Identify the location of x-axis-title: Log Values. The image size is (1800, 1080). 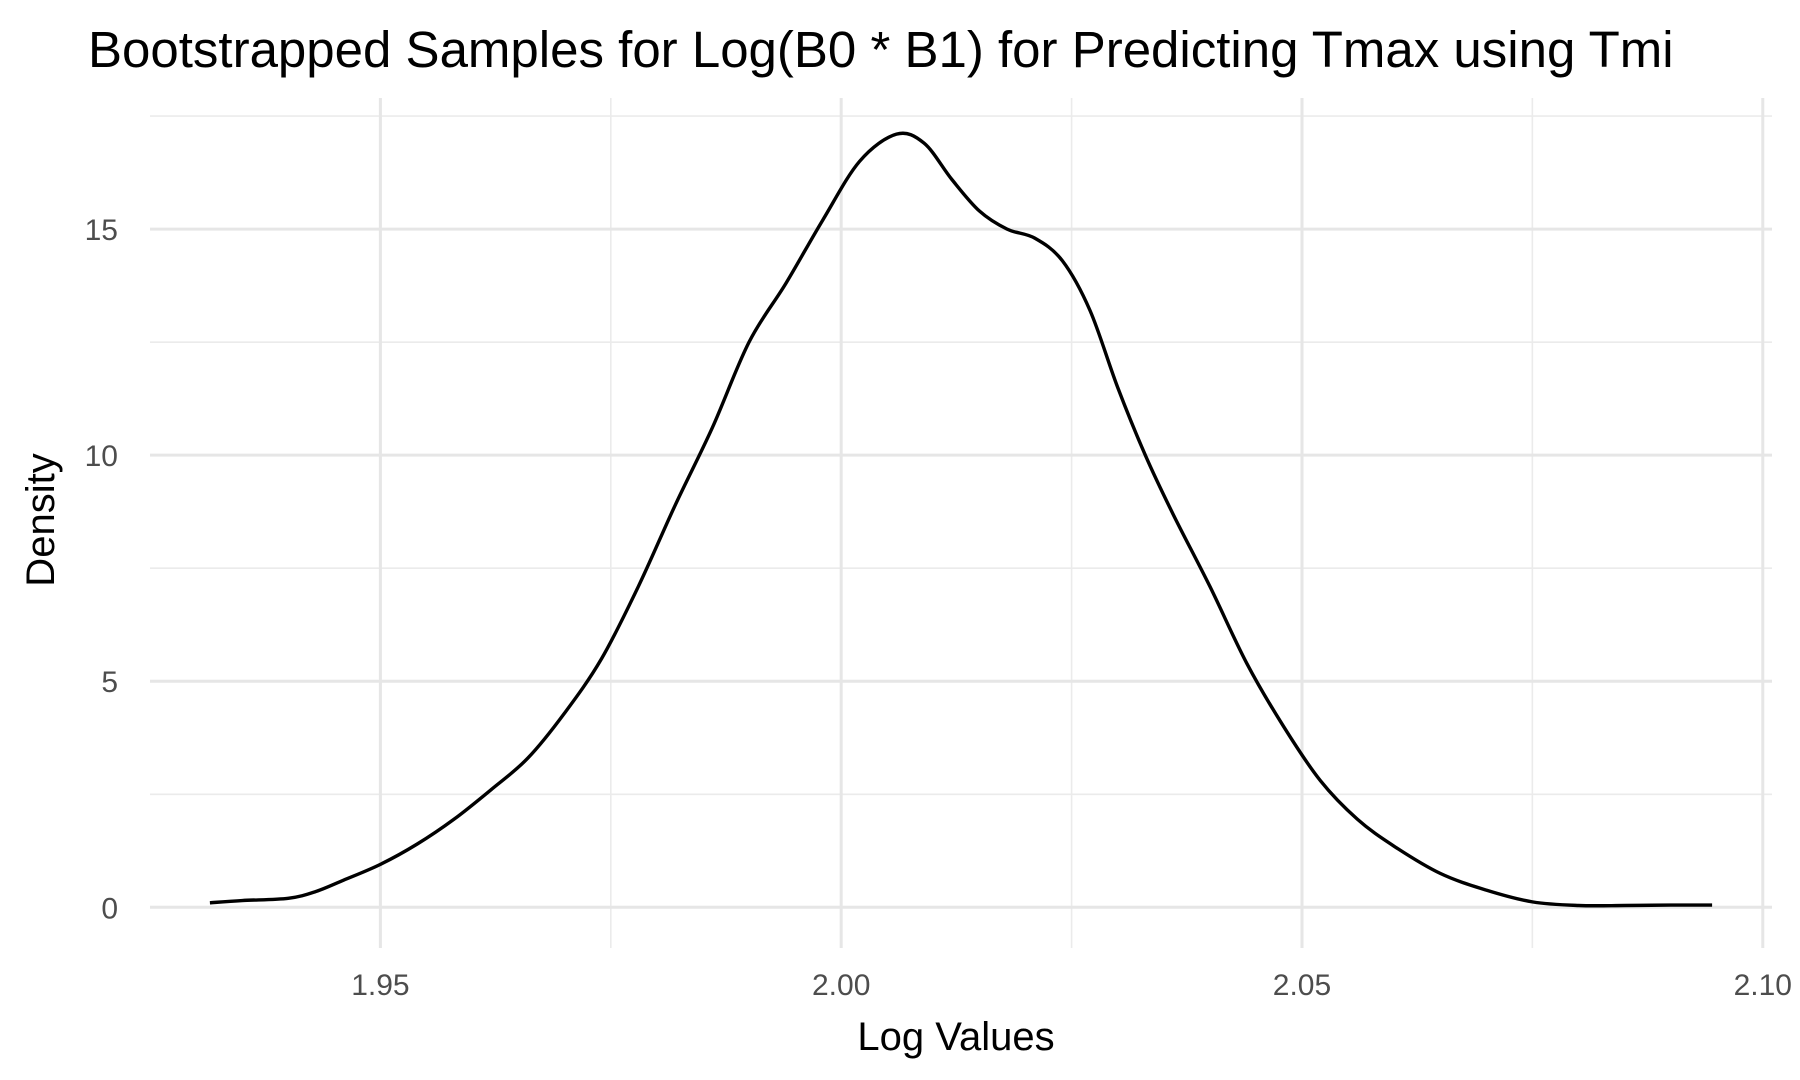
(955, 1037).